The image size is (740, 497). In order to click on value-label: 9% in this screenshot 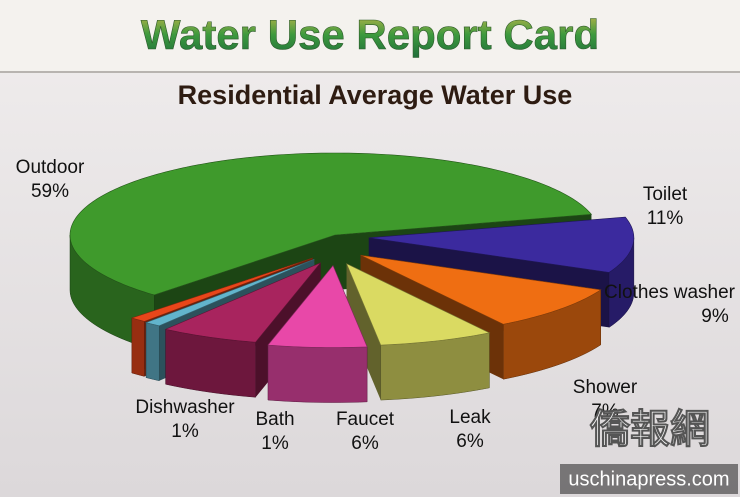, I will do `click(715, 316)`.